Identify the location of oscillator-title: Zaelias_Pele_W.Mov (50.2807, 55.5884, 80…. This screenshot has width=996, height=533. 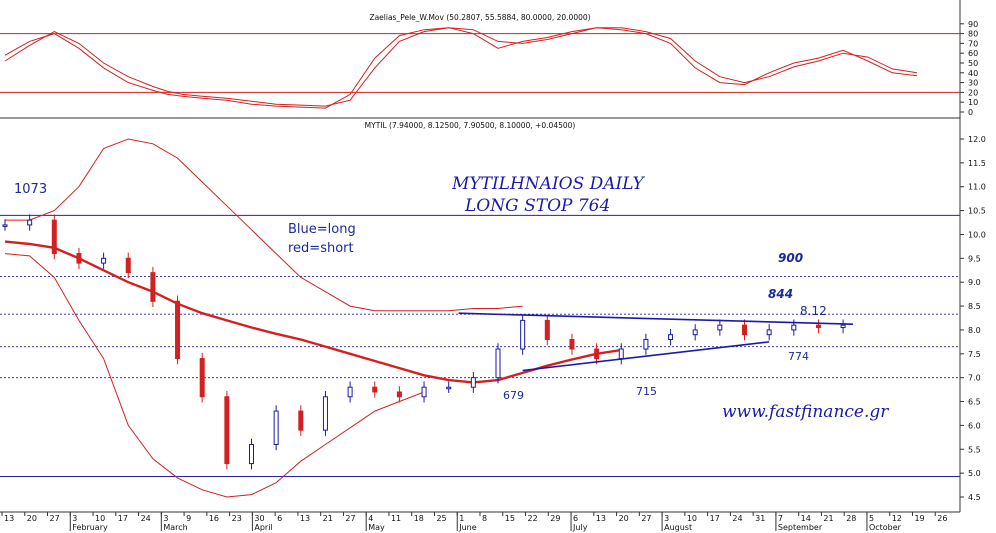
(479, 17).